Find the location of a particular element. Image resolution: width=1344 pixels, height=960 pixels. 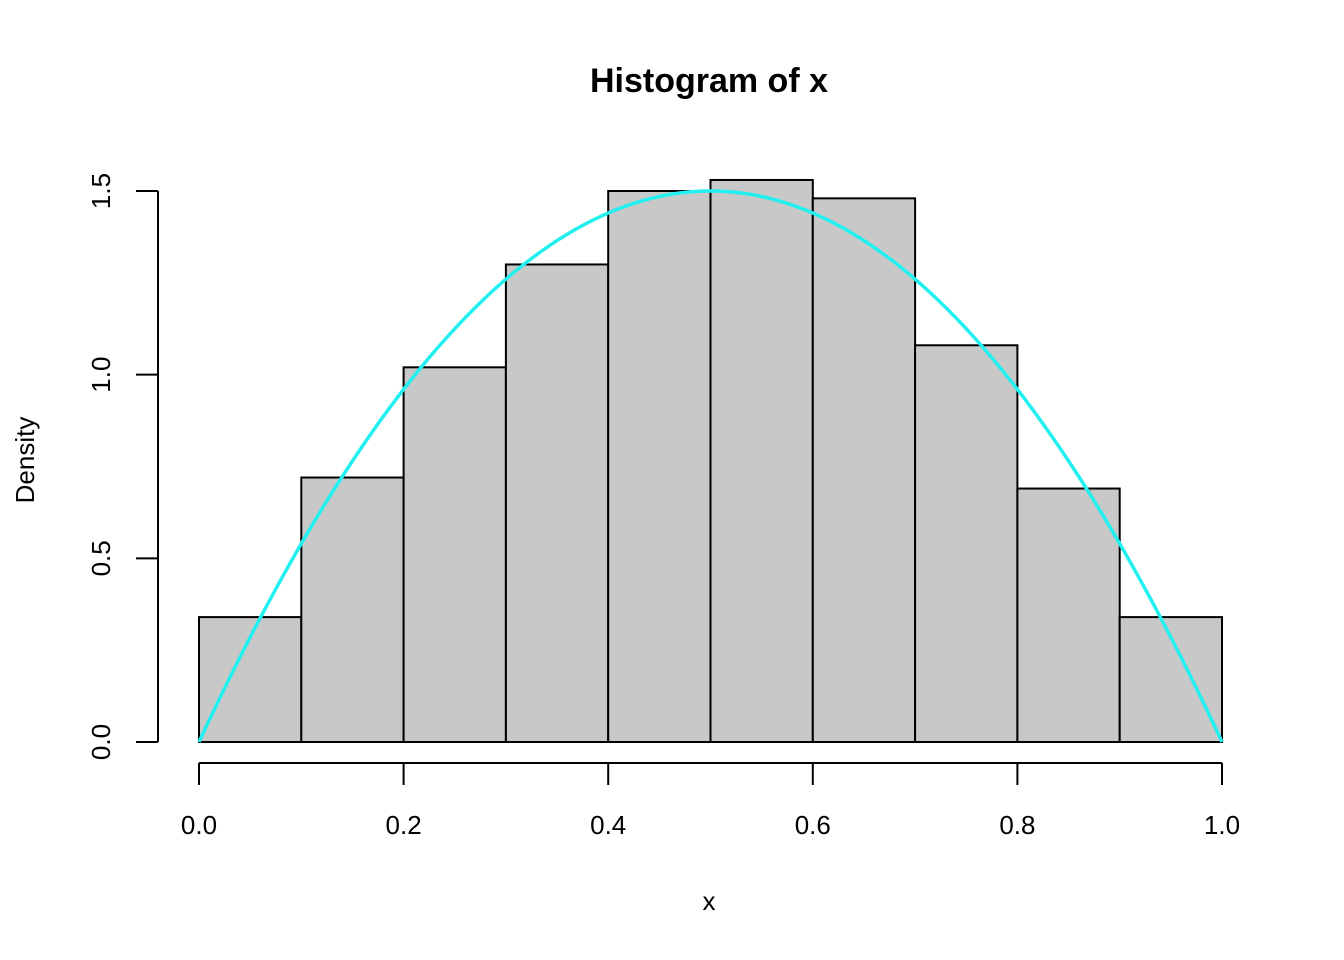

y-axis: 0.0 0.5 1.0 1.5 is located at coordinates (122, 466).